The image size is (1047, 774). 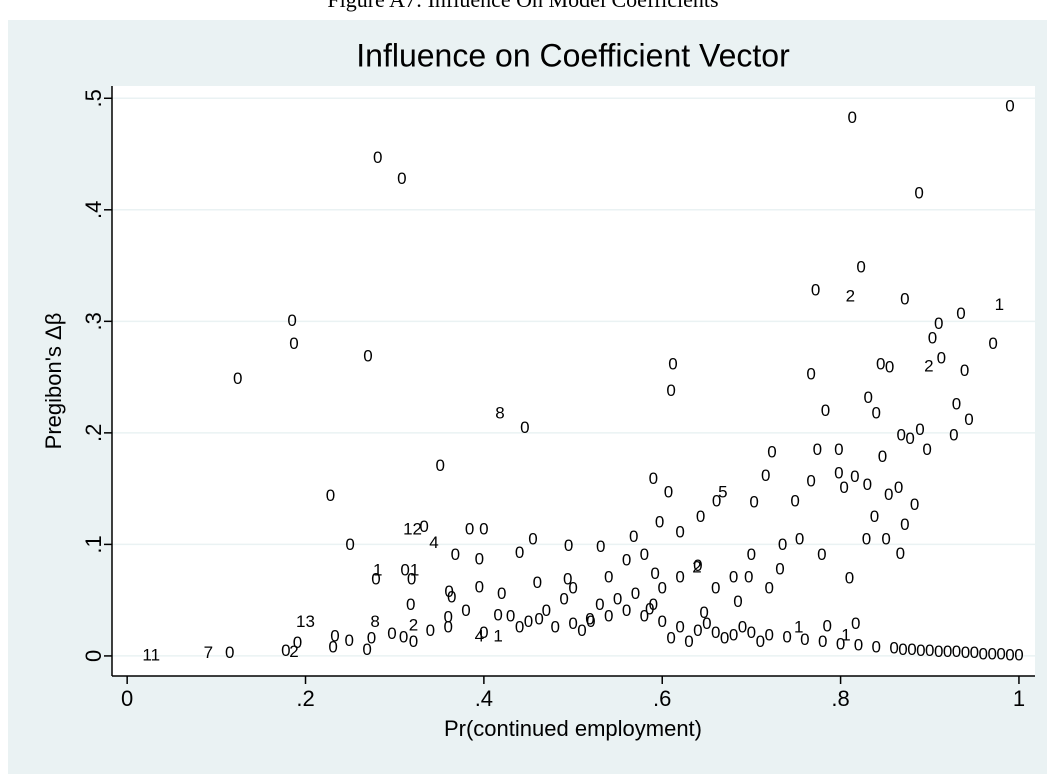 What do you see at coordinates (93, 433) in the screenshot?
I see `y-tick-label: .2` at bounding box center [93, 433].